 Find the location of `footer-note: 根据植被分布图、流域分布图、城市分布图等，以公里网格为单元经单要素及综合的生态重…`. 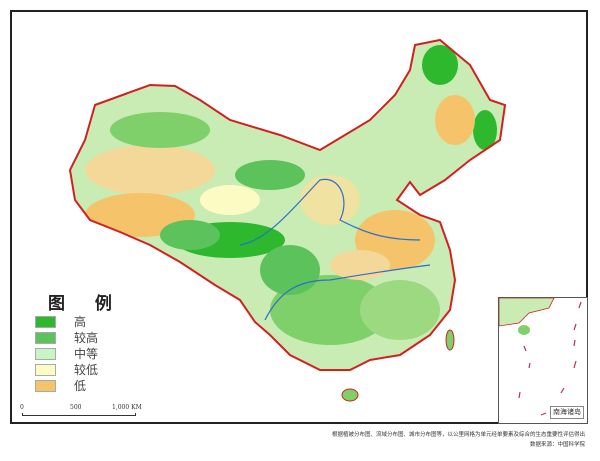

footer-note: 根据植被分布图、流域分布图、城市分布图等，以公里网格为单元经单要素及综合的生态重… is located at coordinates (458, 440).